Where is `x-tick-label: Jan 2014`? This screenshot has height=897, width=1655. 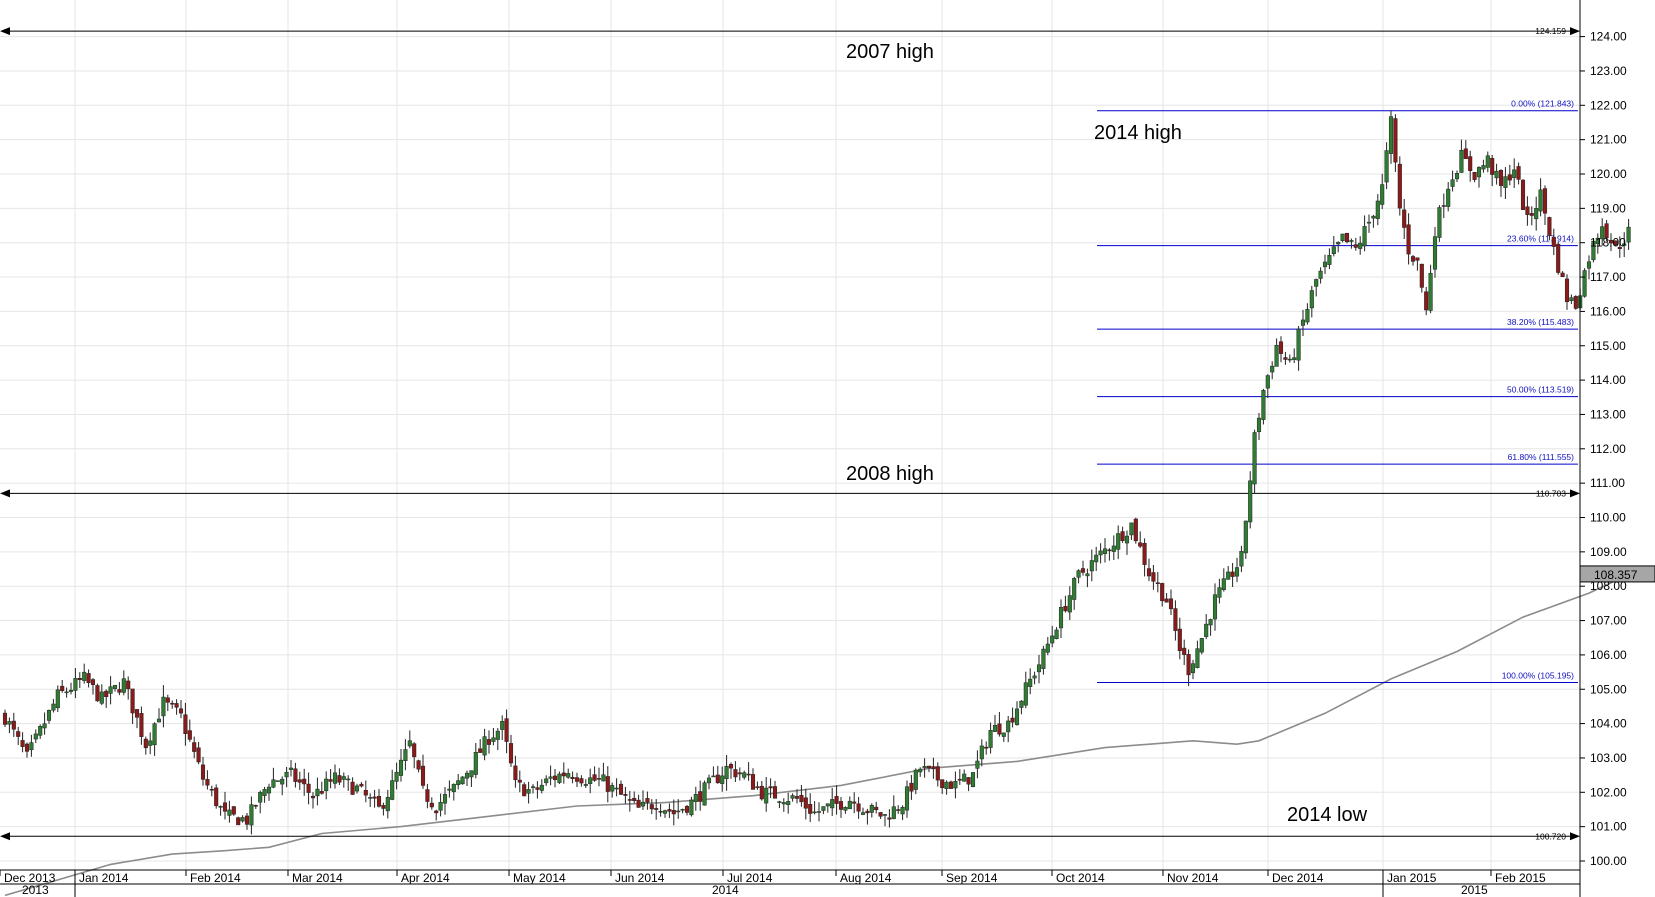 x-tick-label: Jan 2014 is located at coordinates (104, 878).